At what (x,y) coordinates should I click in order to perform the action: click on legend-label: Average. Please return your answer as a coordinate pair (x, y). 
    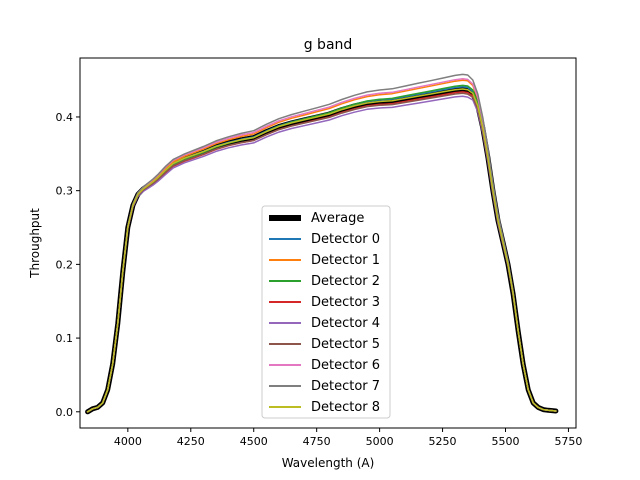
    Looking at the image, I should click on (337, 218).